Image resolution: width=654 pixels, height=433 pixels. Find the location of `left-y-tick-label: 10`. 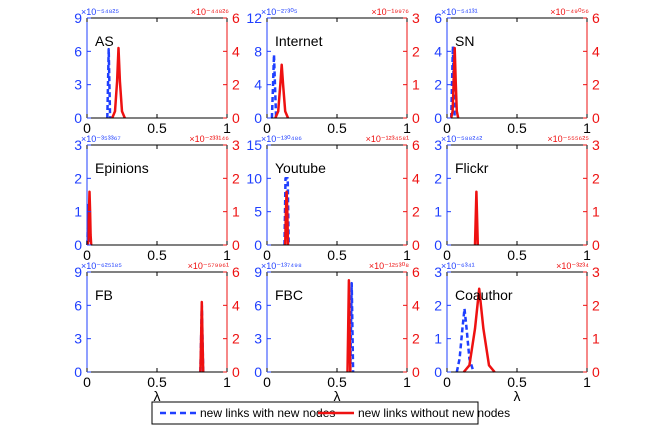

left-y-tick-label: 10 is located at coordinates (254, 178).